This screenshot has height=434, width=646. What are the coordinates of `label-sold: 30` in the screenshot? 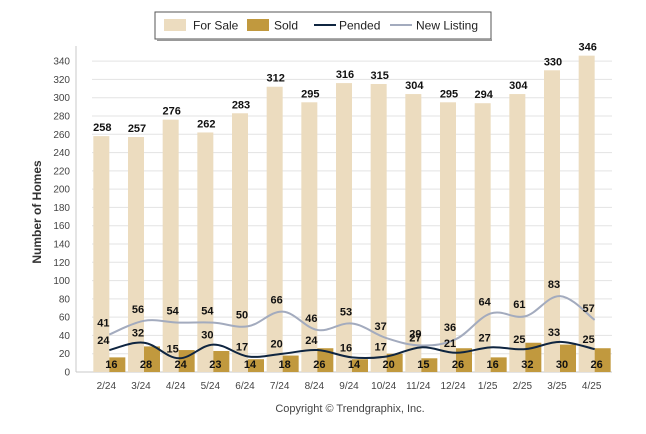 It's located at (562, 365).